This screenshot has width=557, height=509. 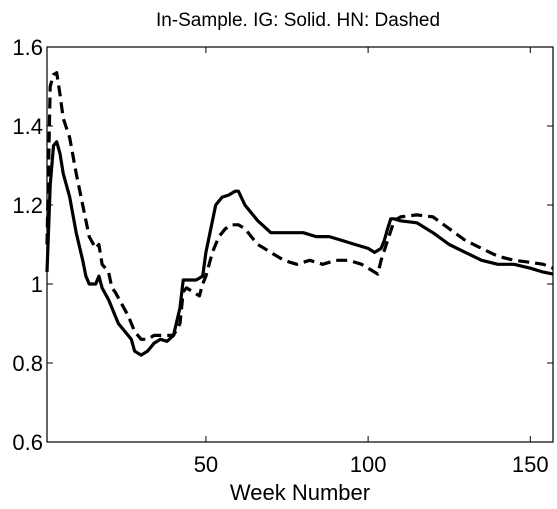 I want to click on x-axis-label: Week Number, so click(x=300, y=492).